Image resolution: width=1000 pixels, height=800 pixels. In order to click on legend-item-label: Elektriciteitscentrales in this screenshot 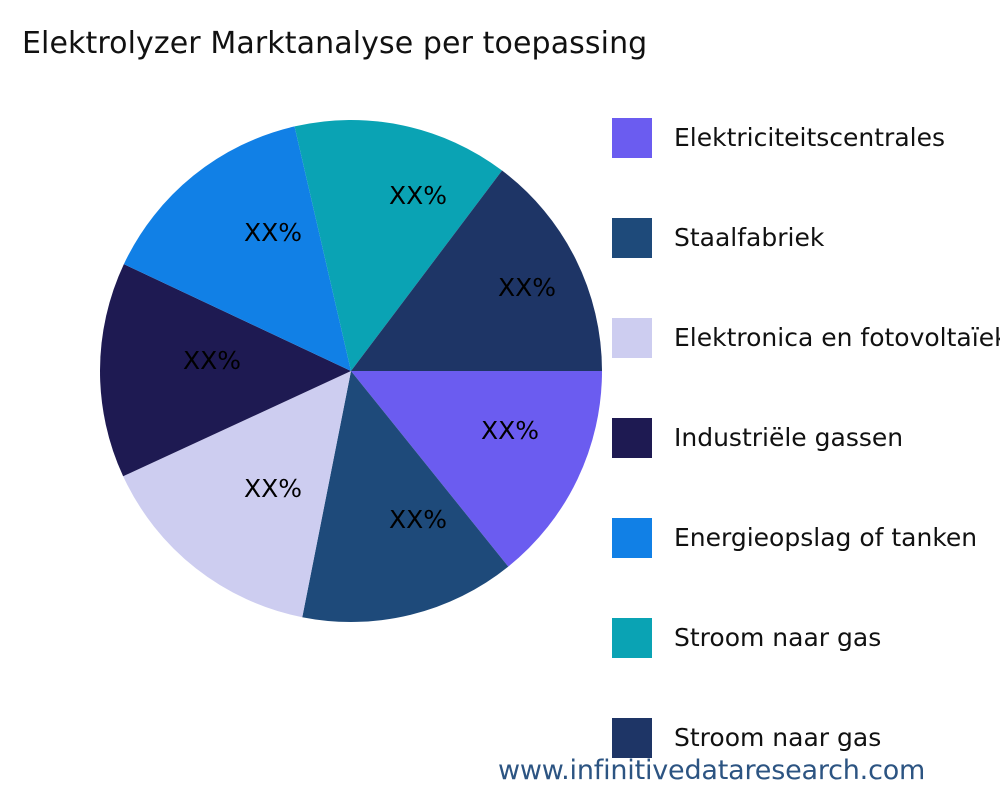, I will do `click(809, 137)`.